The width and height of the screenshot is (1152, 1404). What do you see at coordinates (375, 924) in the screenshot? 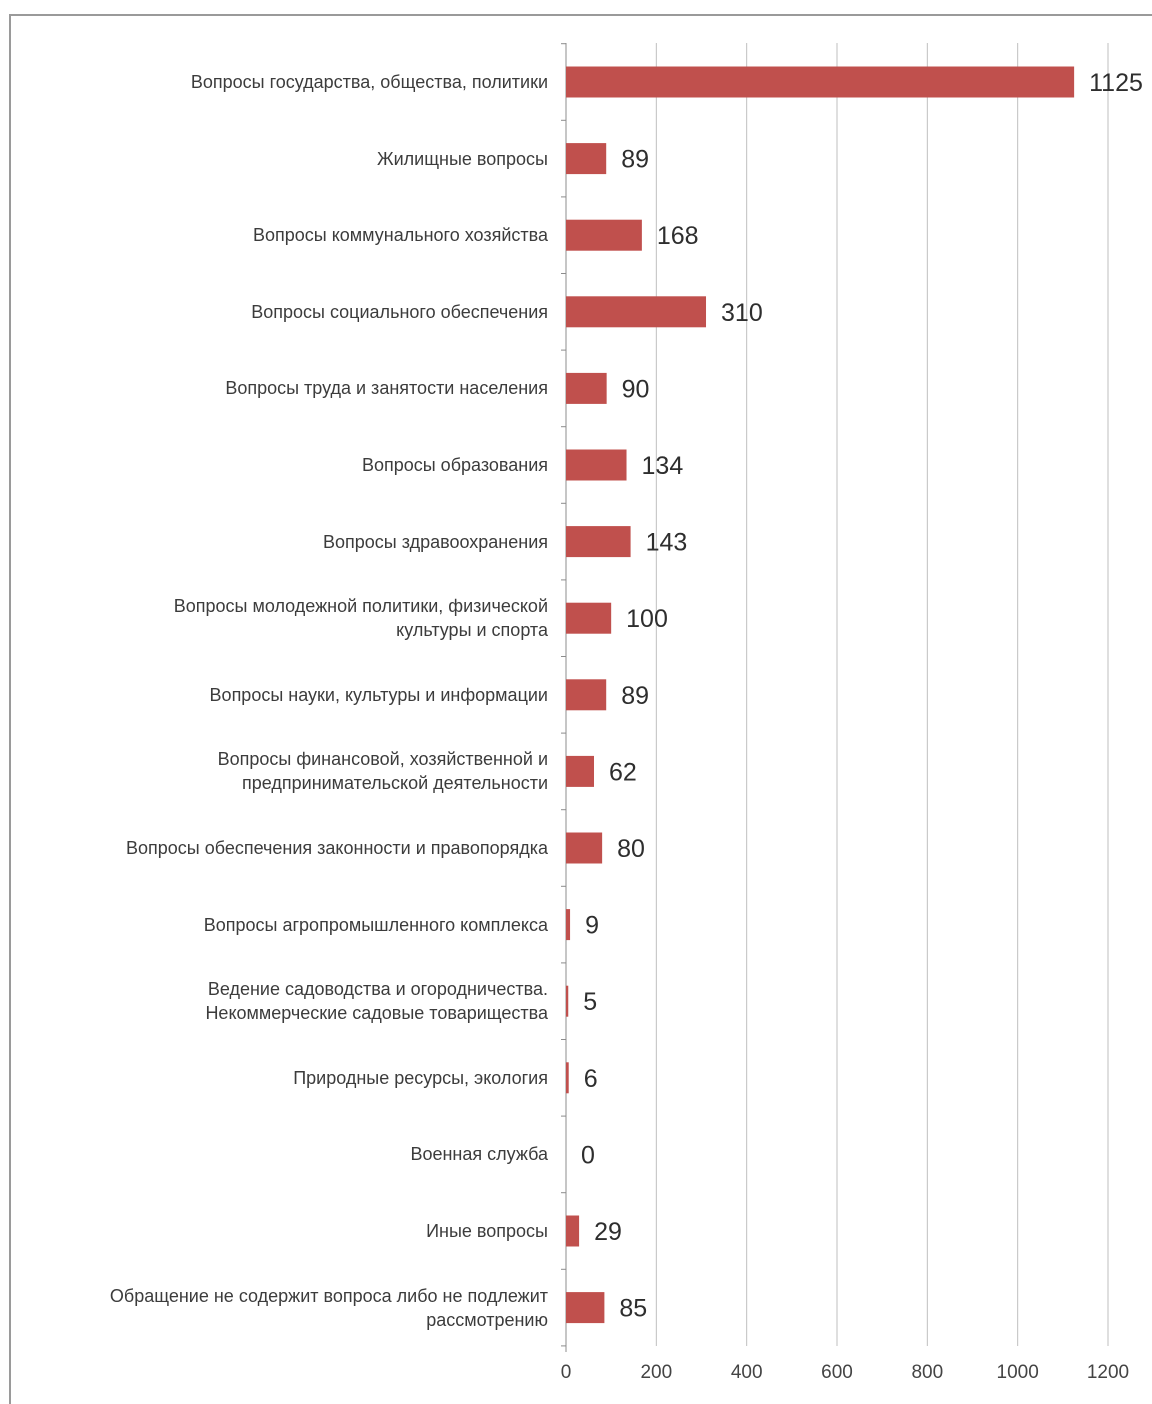
I see `category-label: Вопросы агропромышленного комплекса` at bounding box center [375, 924].